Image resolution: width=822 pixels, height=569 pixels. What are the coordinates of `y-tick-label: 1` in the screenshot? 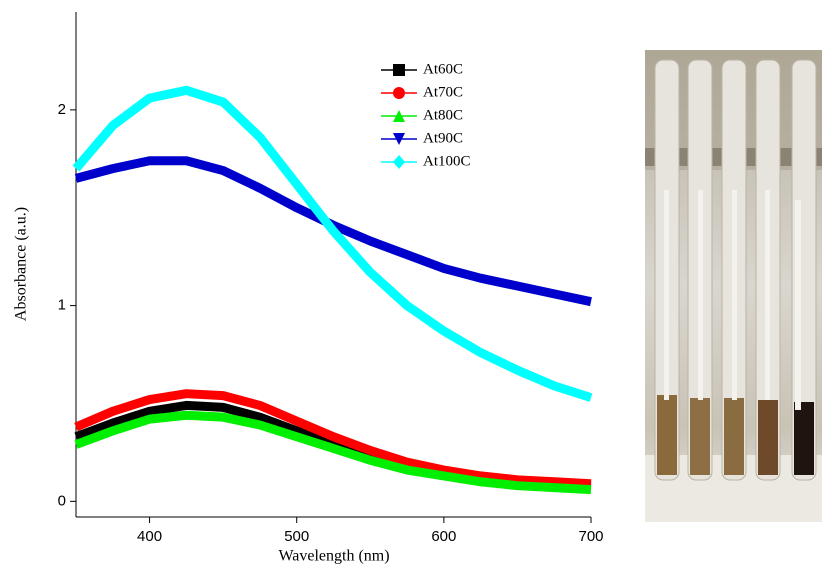 It's located at (62, 305).